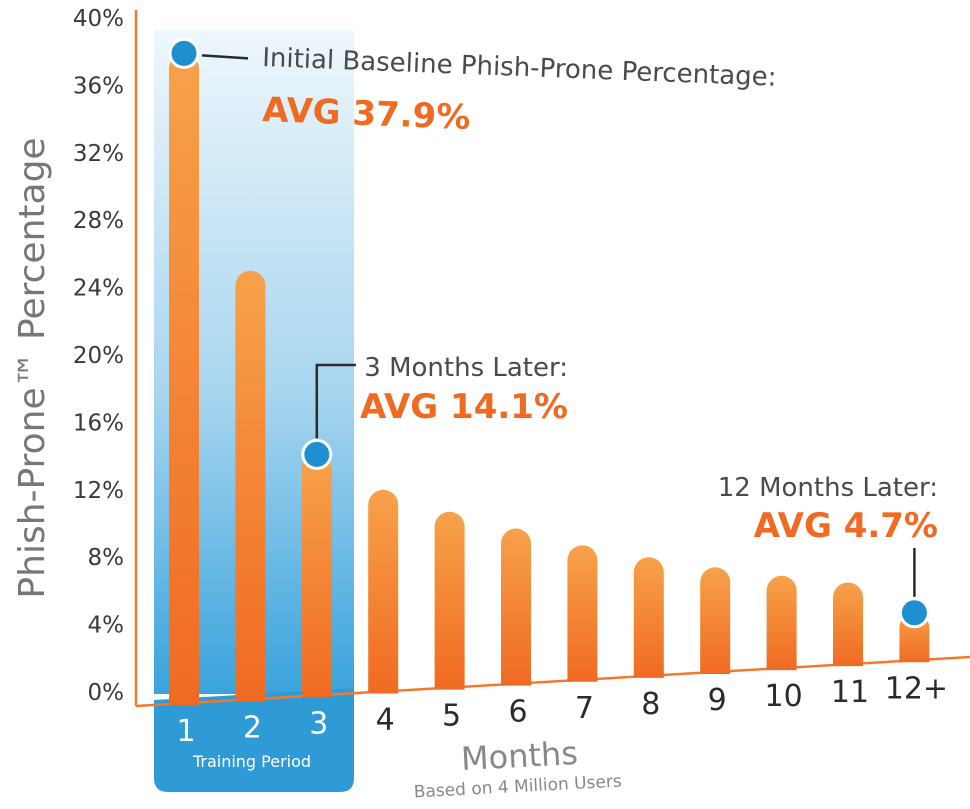  I want to click on x-tick-label: 11, so click(850, 692).